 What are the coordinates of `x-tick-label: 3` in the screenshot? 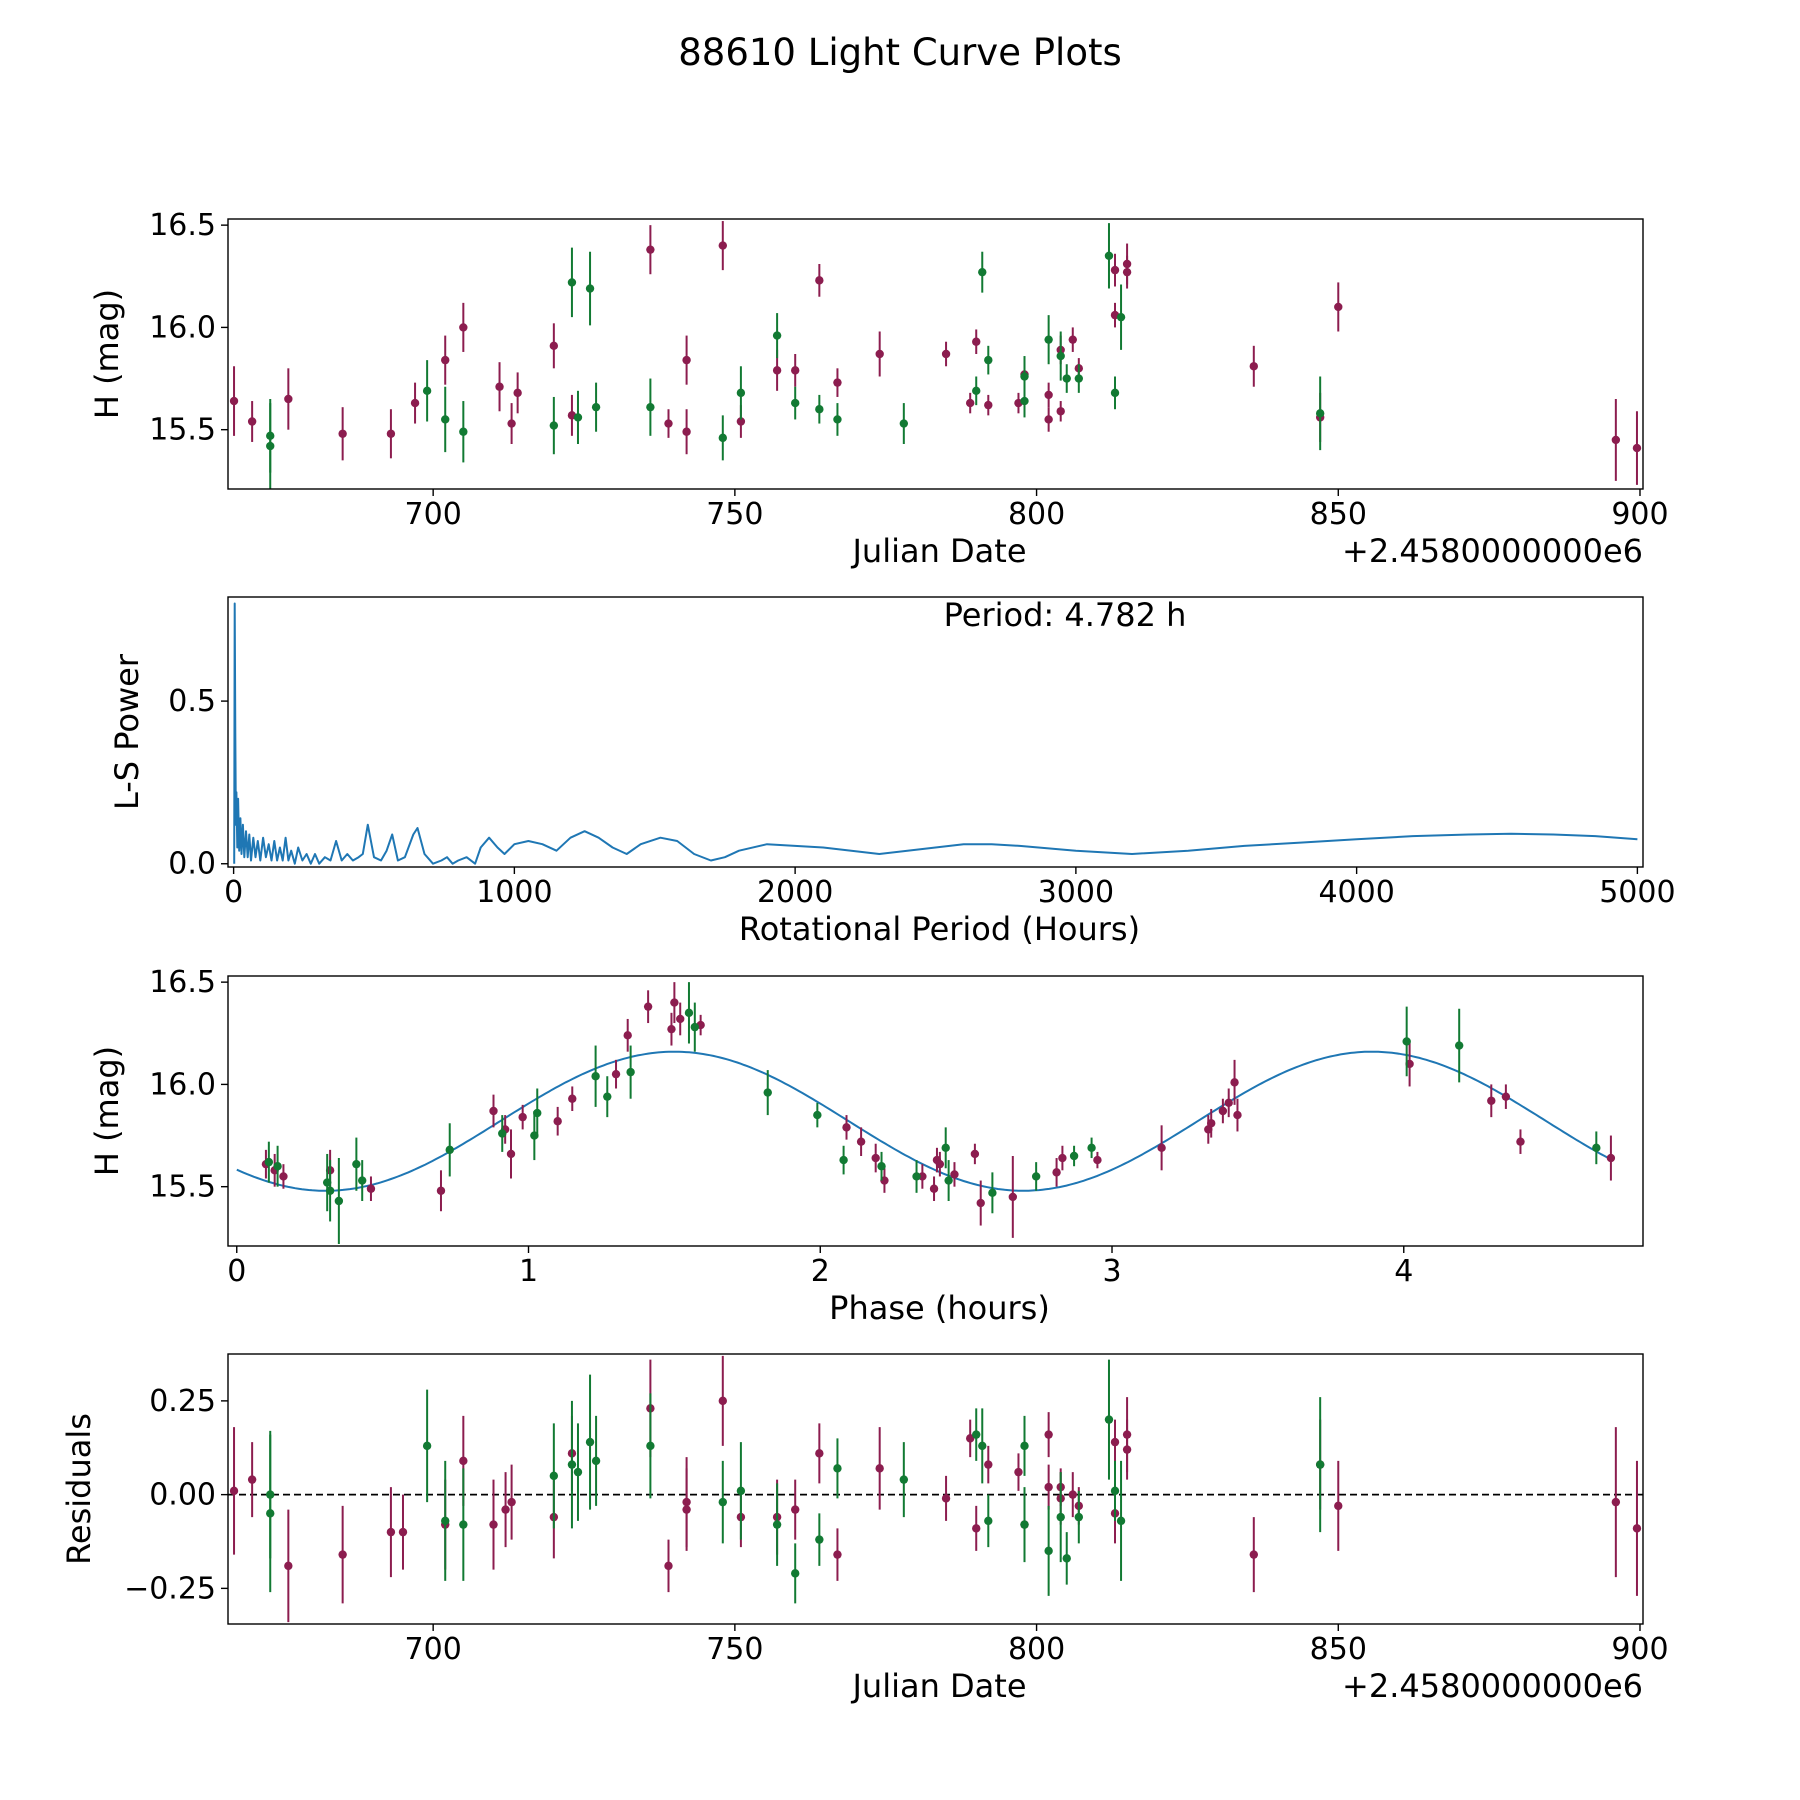 It's located at (1111, 1271).